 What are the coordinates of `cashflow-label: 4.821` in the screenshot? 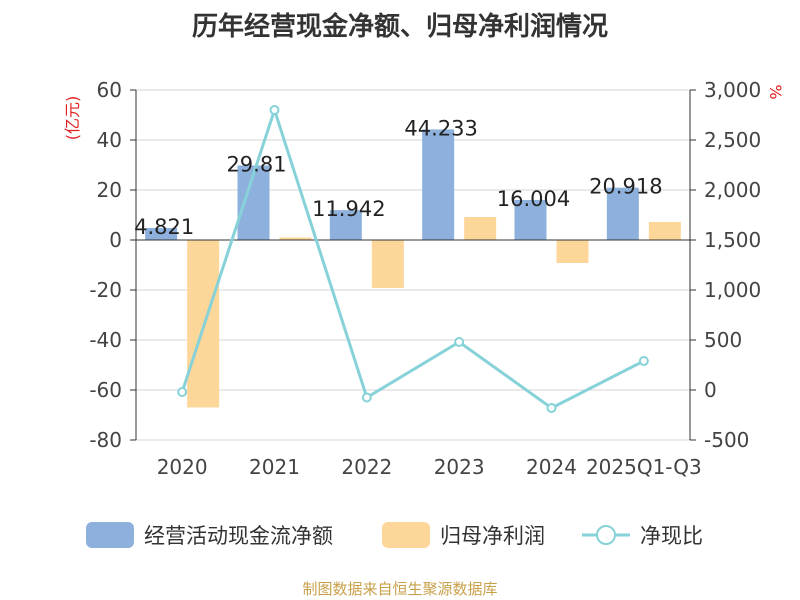 It's located at (164, 227).